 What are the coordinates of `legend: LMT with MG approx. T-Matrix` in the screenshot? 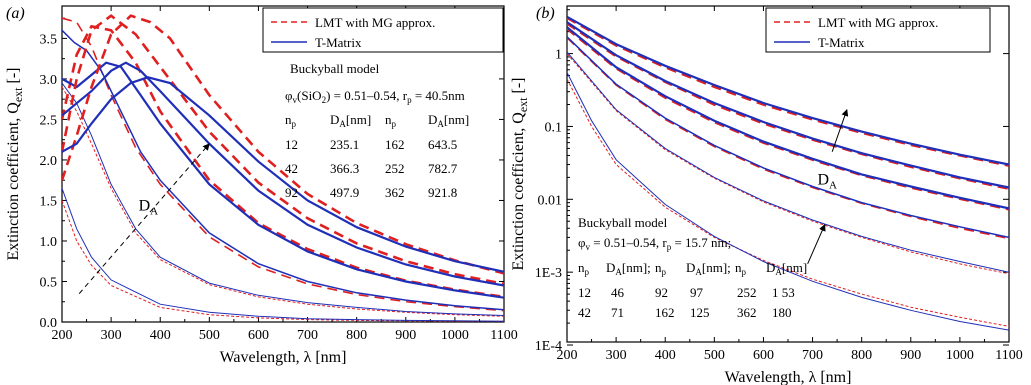 It's located at (383, 30).